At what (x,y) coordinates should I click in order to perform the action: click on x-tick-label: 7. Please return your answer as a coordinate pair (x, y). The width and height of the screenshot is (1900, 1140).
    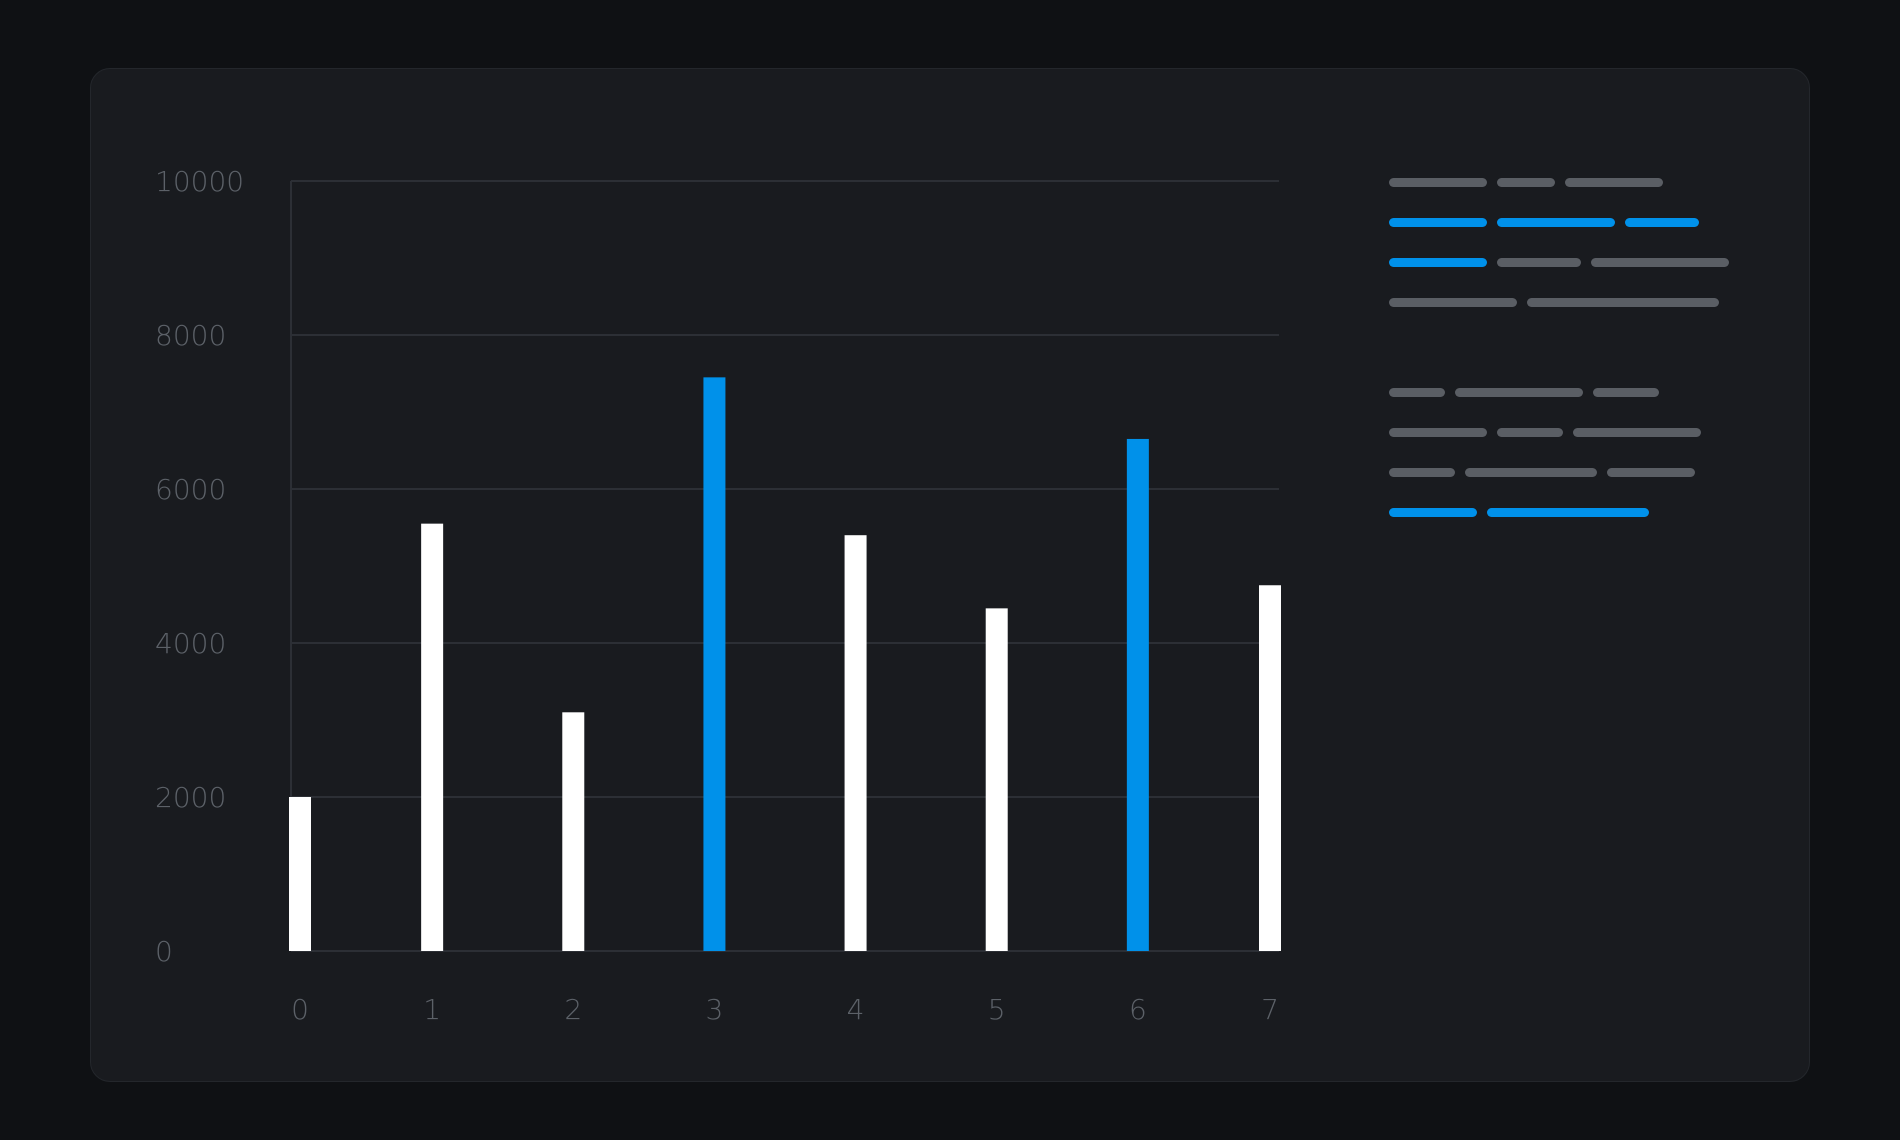
    Looking at the image, I should click on (1270, 1009).